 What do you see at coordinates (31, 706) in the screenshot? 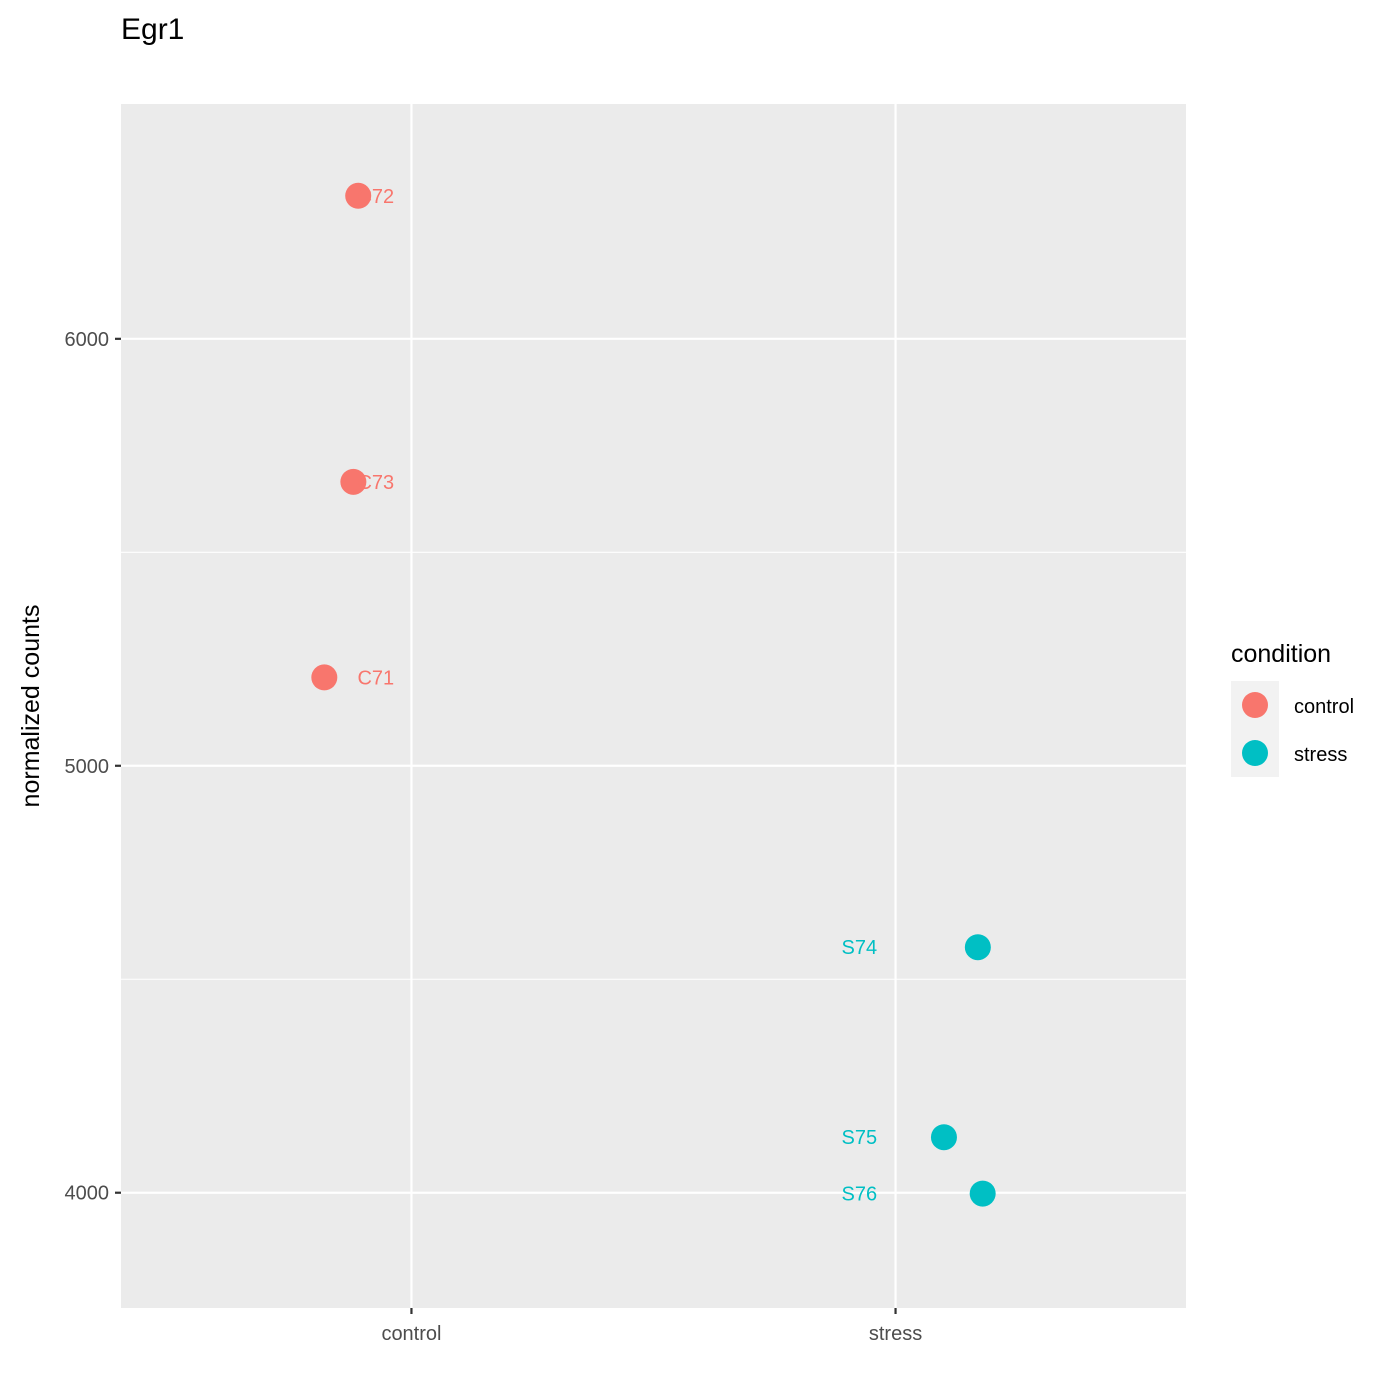
I see `y-axis-title: normalized counts` at bounding box center [31, 706].